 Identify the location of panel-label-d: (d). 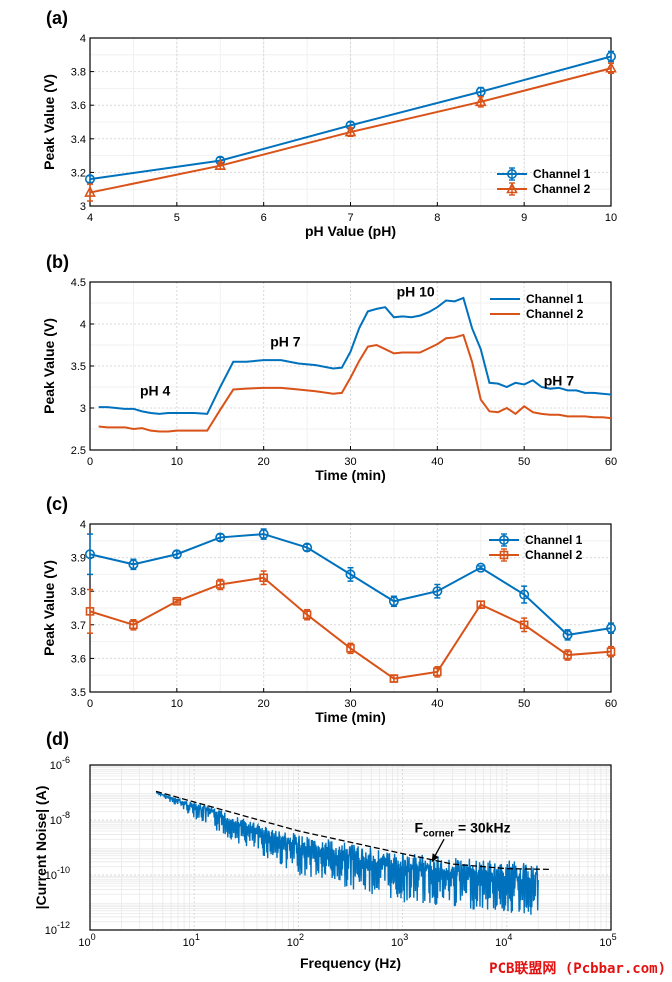
(57, 739).